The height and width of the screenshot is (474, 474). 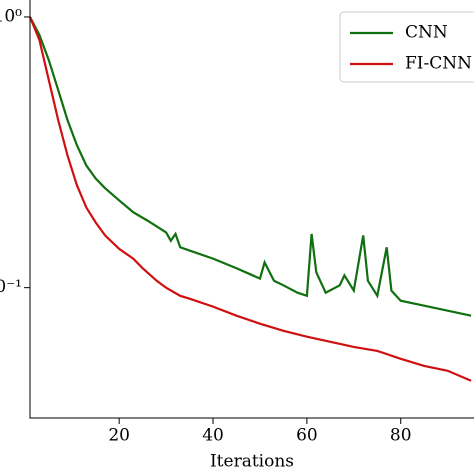 What do you see at coordinates (119, 436) in the screenshot?
I see `x-tick-label: 20` at bounding box center [119, 436].